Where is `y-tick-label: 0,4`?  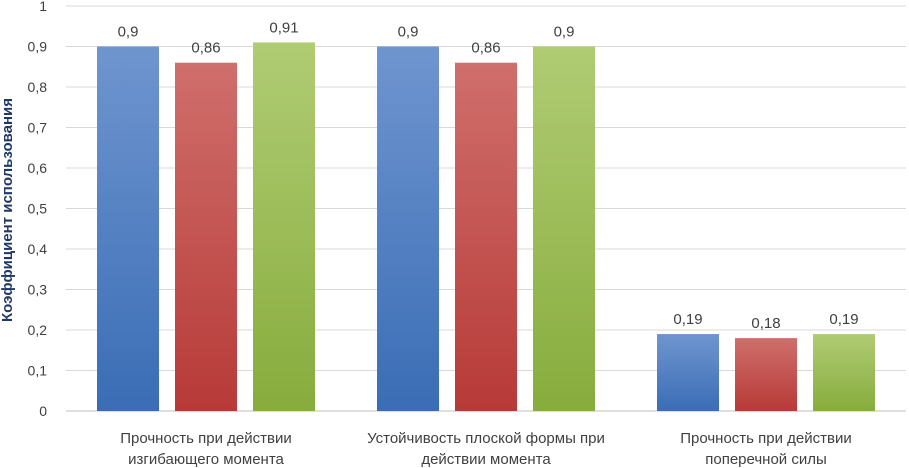
y-tick-label: 0,4 is located at coordinates (38, 249).